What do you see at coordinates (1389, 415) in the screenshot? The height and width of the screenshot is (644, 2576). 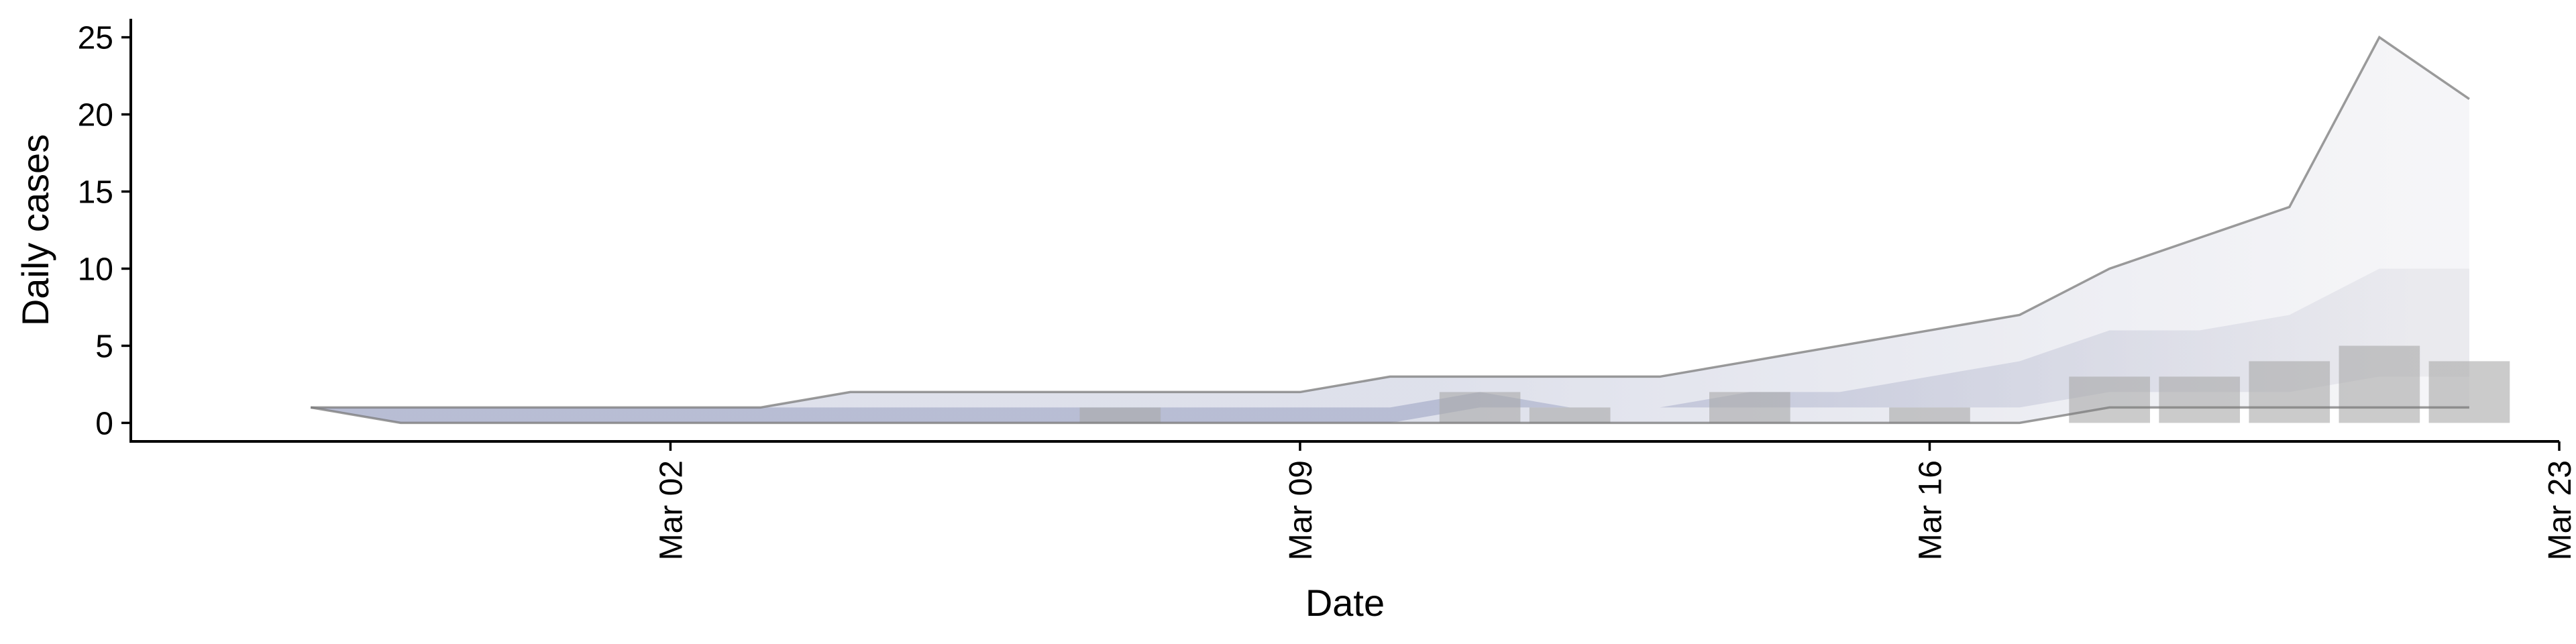 I see `lower-bound-line` at bounding box center [1389, 415].